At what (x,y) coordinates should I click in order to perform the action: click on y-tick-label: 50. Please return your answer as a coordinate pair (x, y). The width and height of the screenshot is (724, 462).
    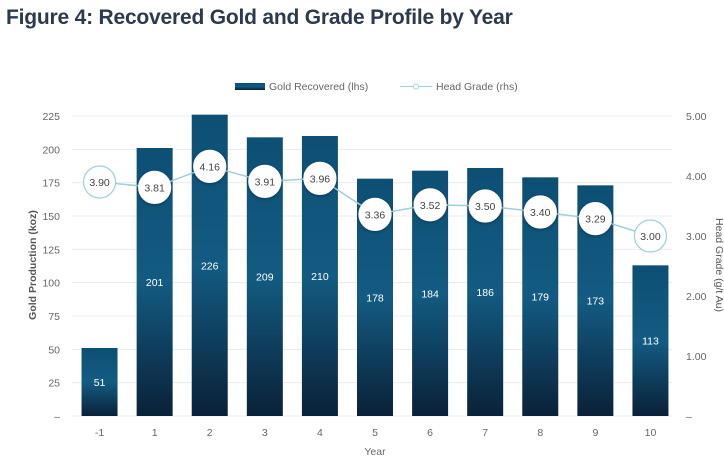
    Looking at the image, I should click on (54, 350).